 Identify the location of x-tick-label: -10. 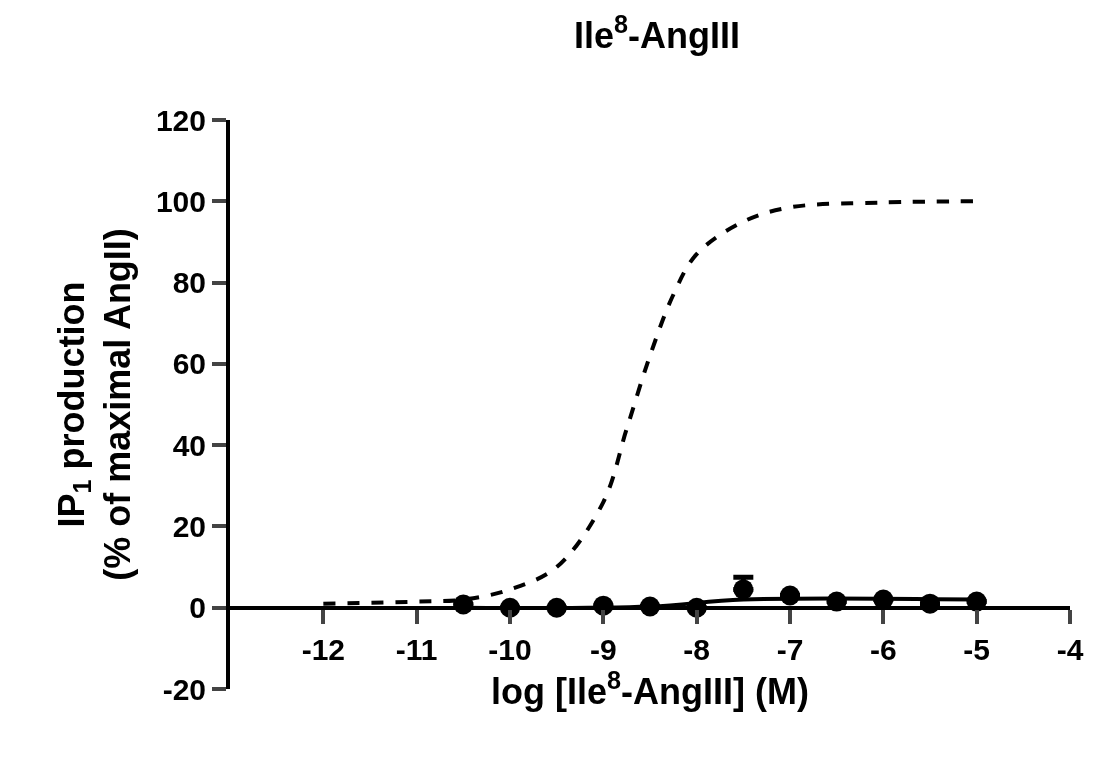
(510, 649).